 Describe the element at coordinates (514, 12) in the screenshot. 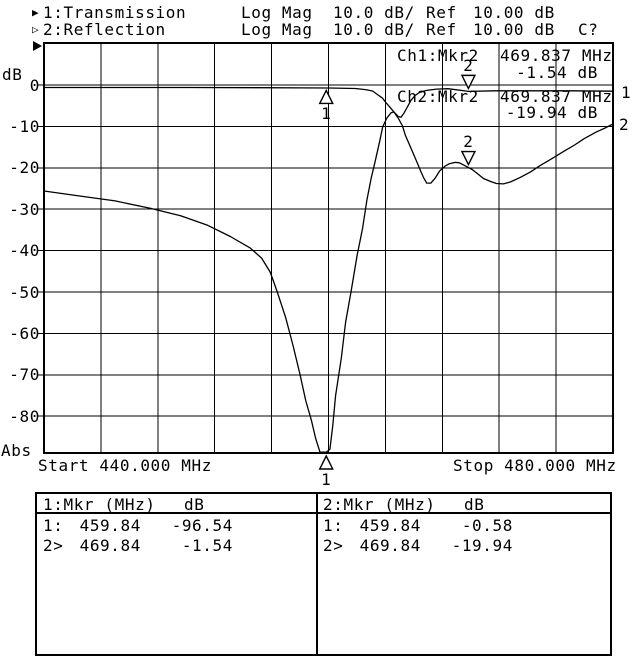

I see `channel-1-ref-value: 10.00 dB` at that location.